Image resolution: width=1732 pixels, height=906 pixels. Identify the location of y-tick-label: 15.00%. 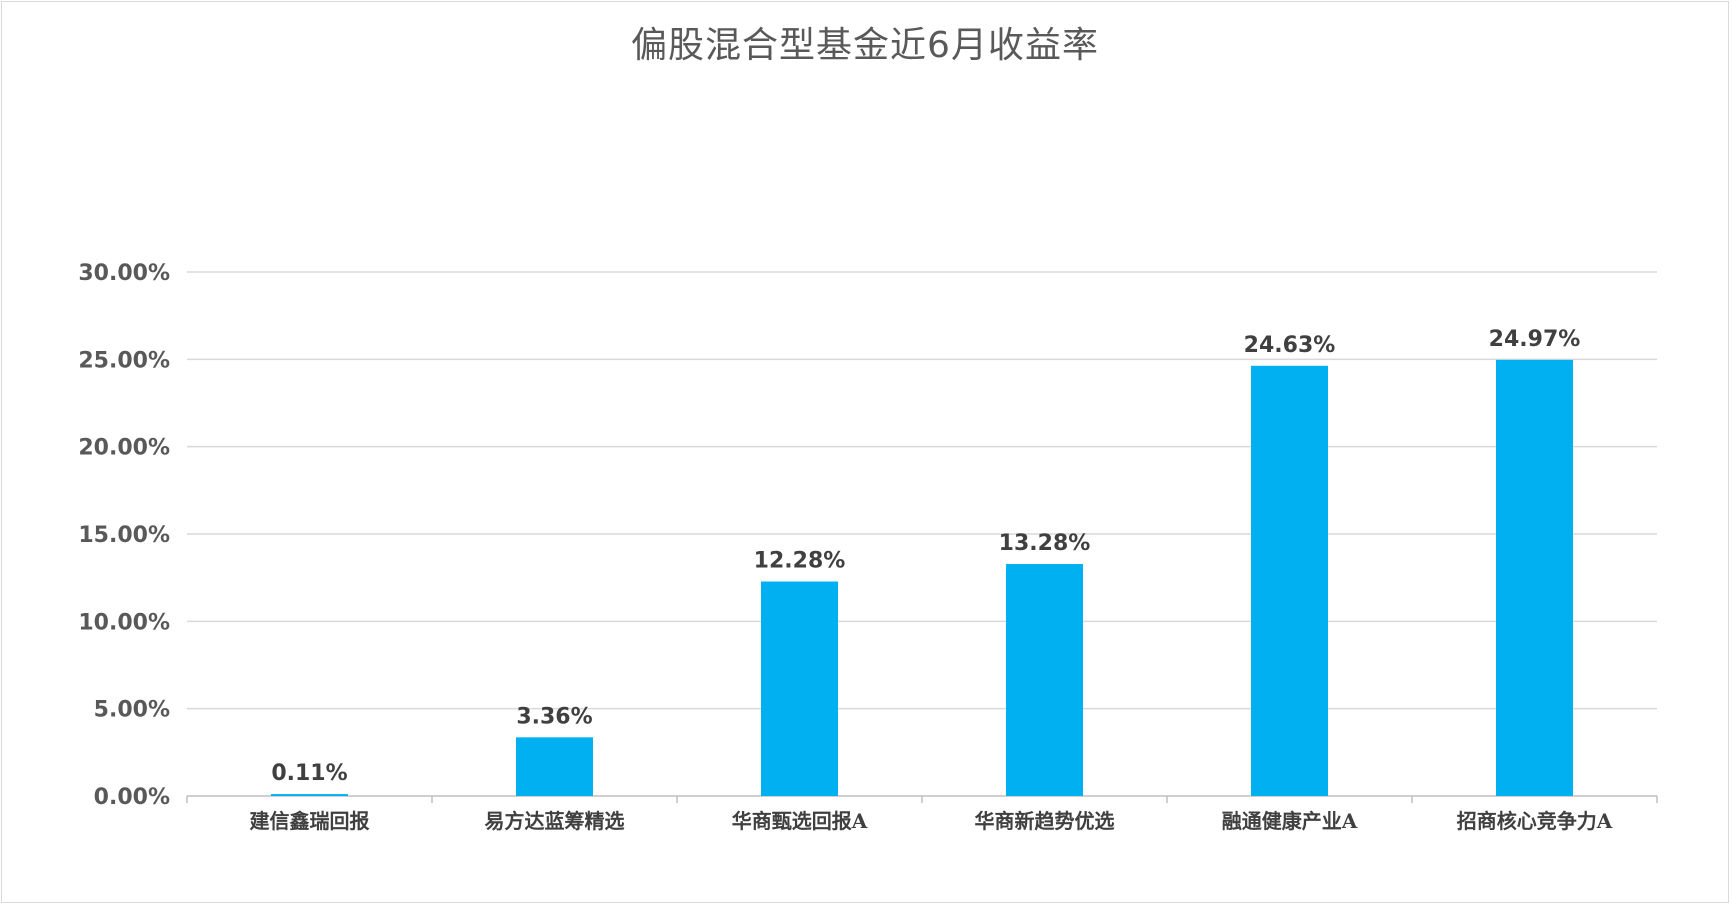
(124, 535).